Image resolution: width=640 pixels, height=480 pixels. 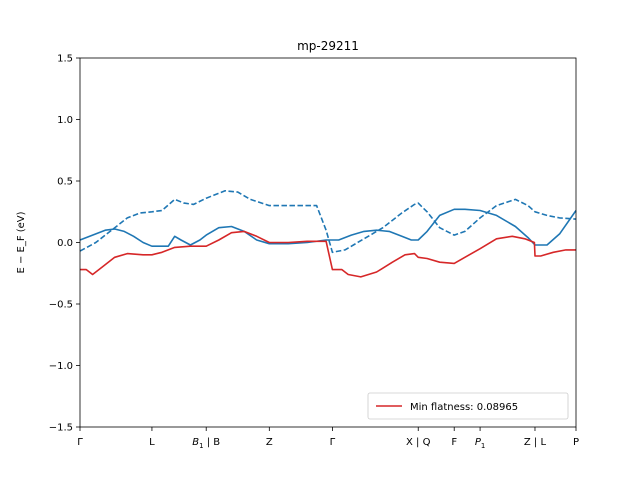 What do you see at coordinates (206, 443) in the screenshot?
I see `x-tick-label: B1 | B` at bounding box center [206, 443].